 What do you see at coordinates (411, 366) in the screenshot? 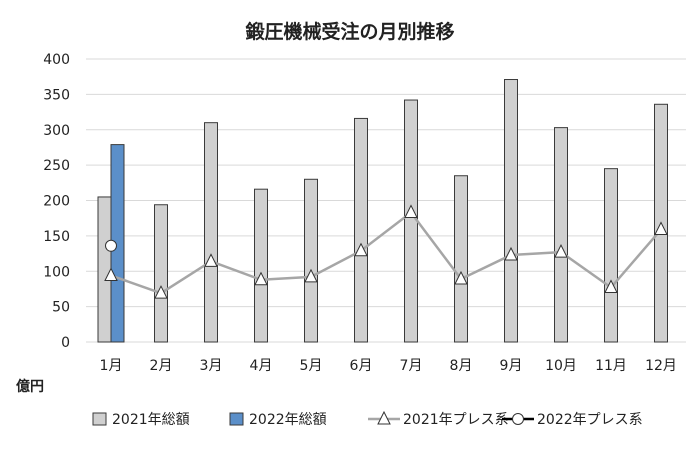
I see `x-tick-label: 7月` at bounding box center [411, 366].